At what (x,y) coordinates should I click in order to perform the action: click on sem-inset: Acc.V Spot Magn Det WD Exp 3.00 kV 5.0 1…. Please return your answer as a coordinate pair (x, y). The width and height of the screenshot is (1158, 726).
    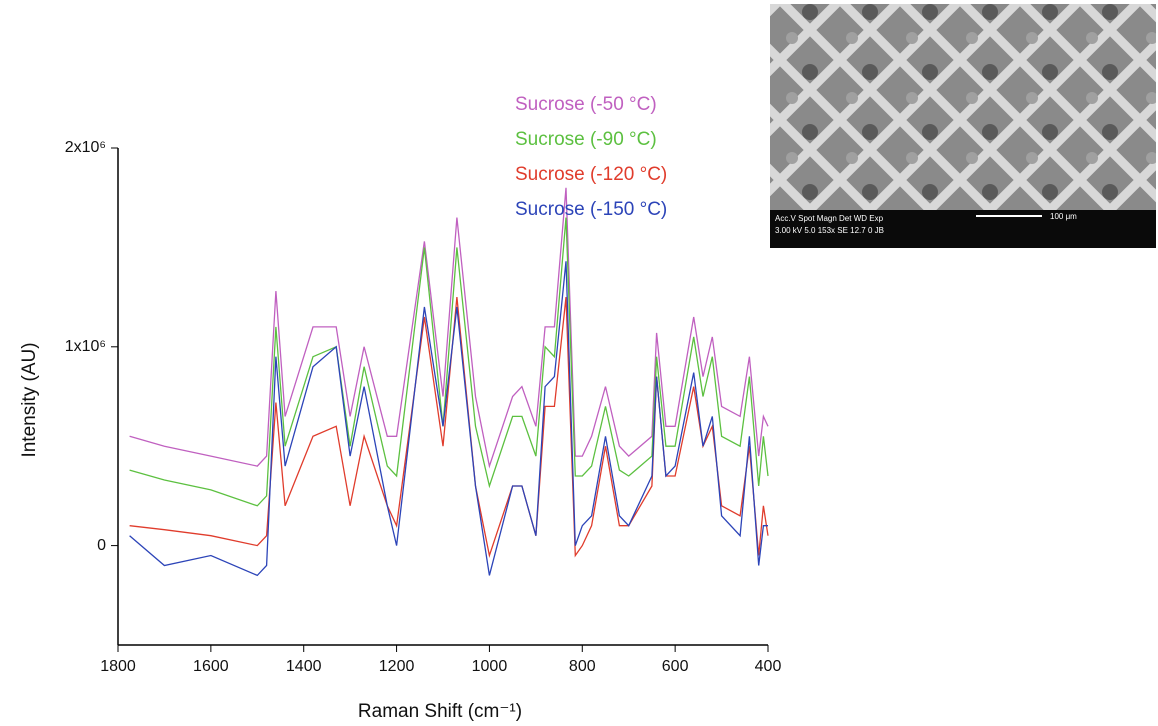
    Looking at the image, I should click on (963, 126).